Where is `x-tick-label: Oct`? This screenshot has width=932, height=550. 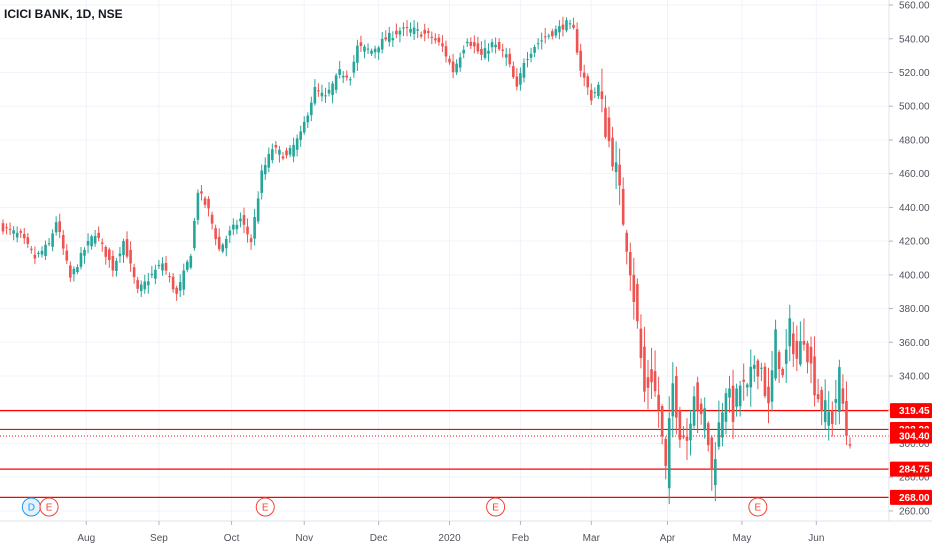 x-tick-label: Oct is located at coordinates (232, 538).